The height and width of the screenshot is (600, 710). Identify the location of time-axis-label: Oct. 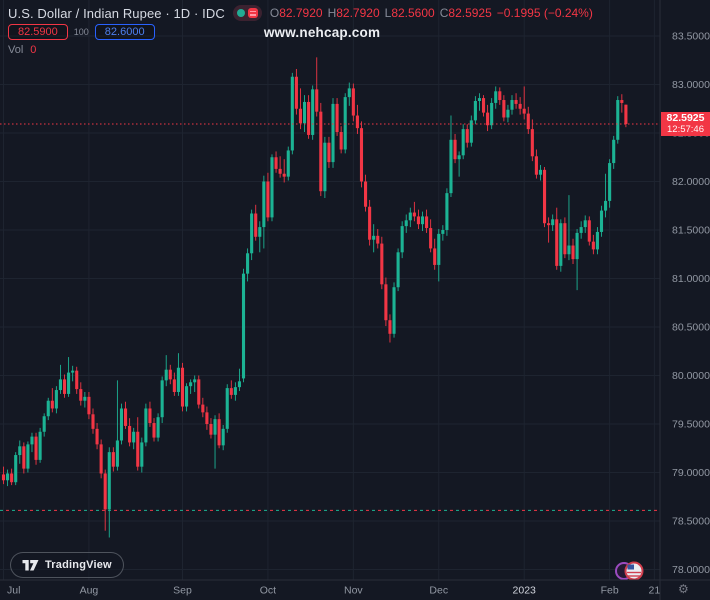
(268, 591).